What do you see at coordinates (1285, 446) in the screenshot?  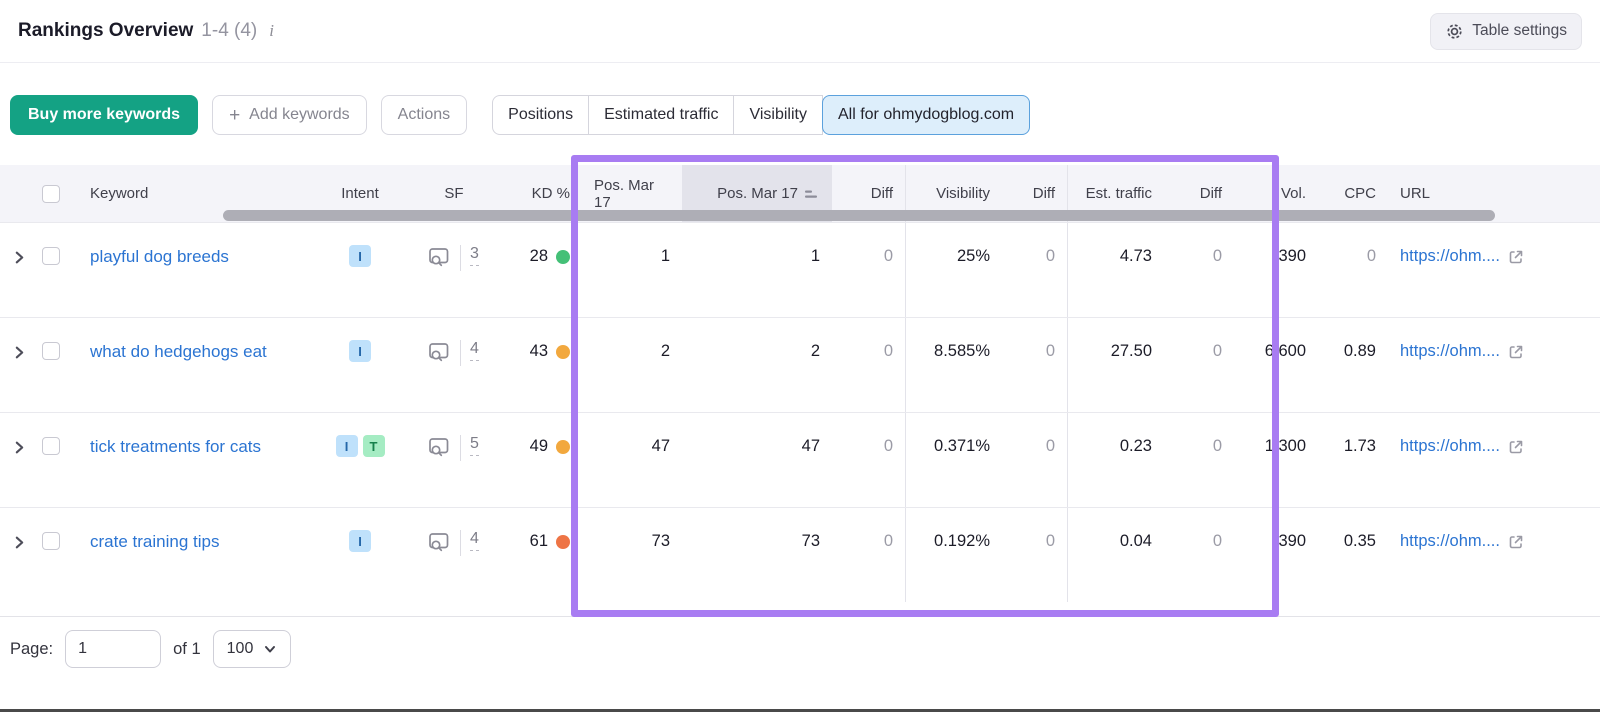 I see `volume-value: 1,300` at bounding box center [1285, 446].